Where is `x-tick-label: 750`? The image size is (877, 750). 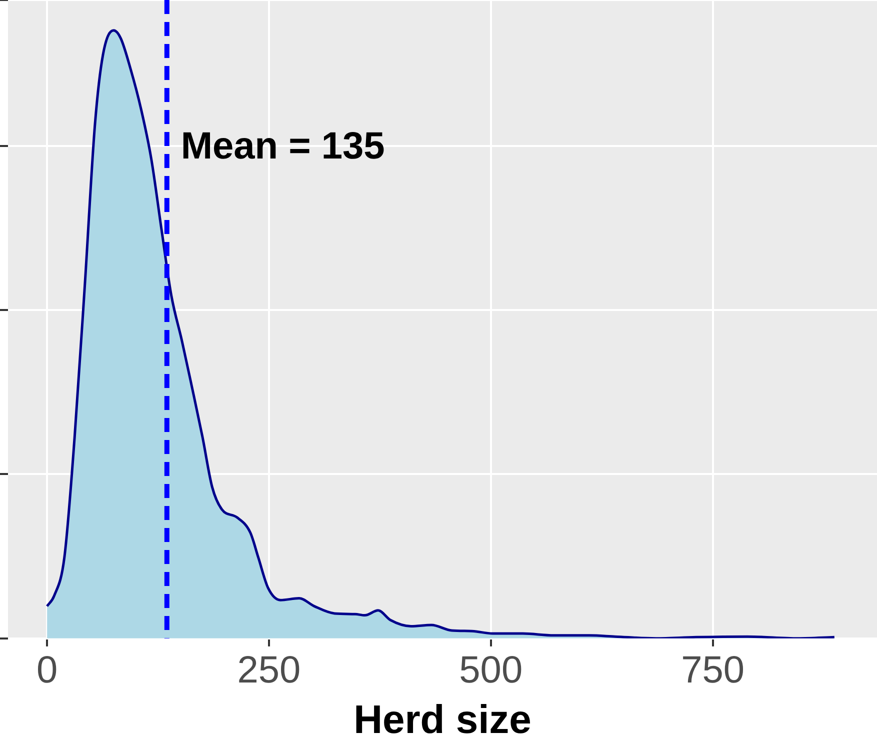
x-tick-label: 750 is located at coordinates (712, 671).